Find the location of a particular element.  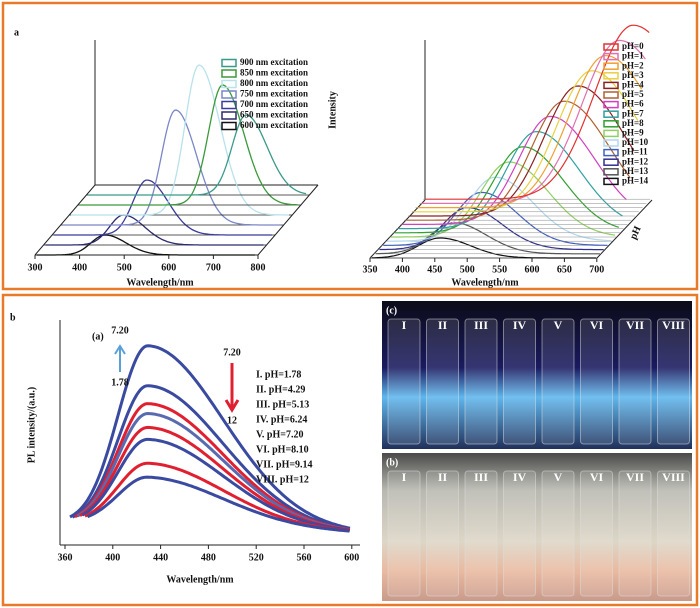

vial-label: VI is located at coordinates (597, 325).